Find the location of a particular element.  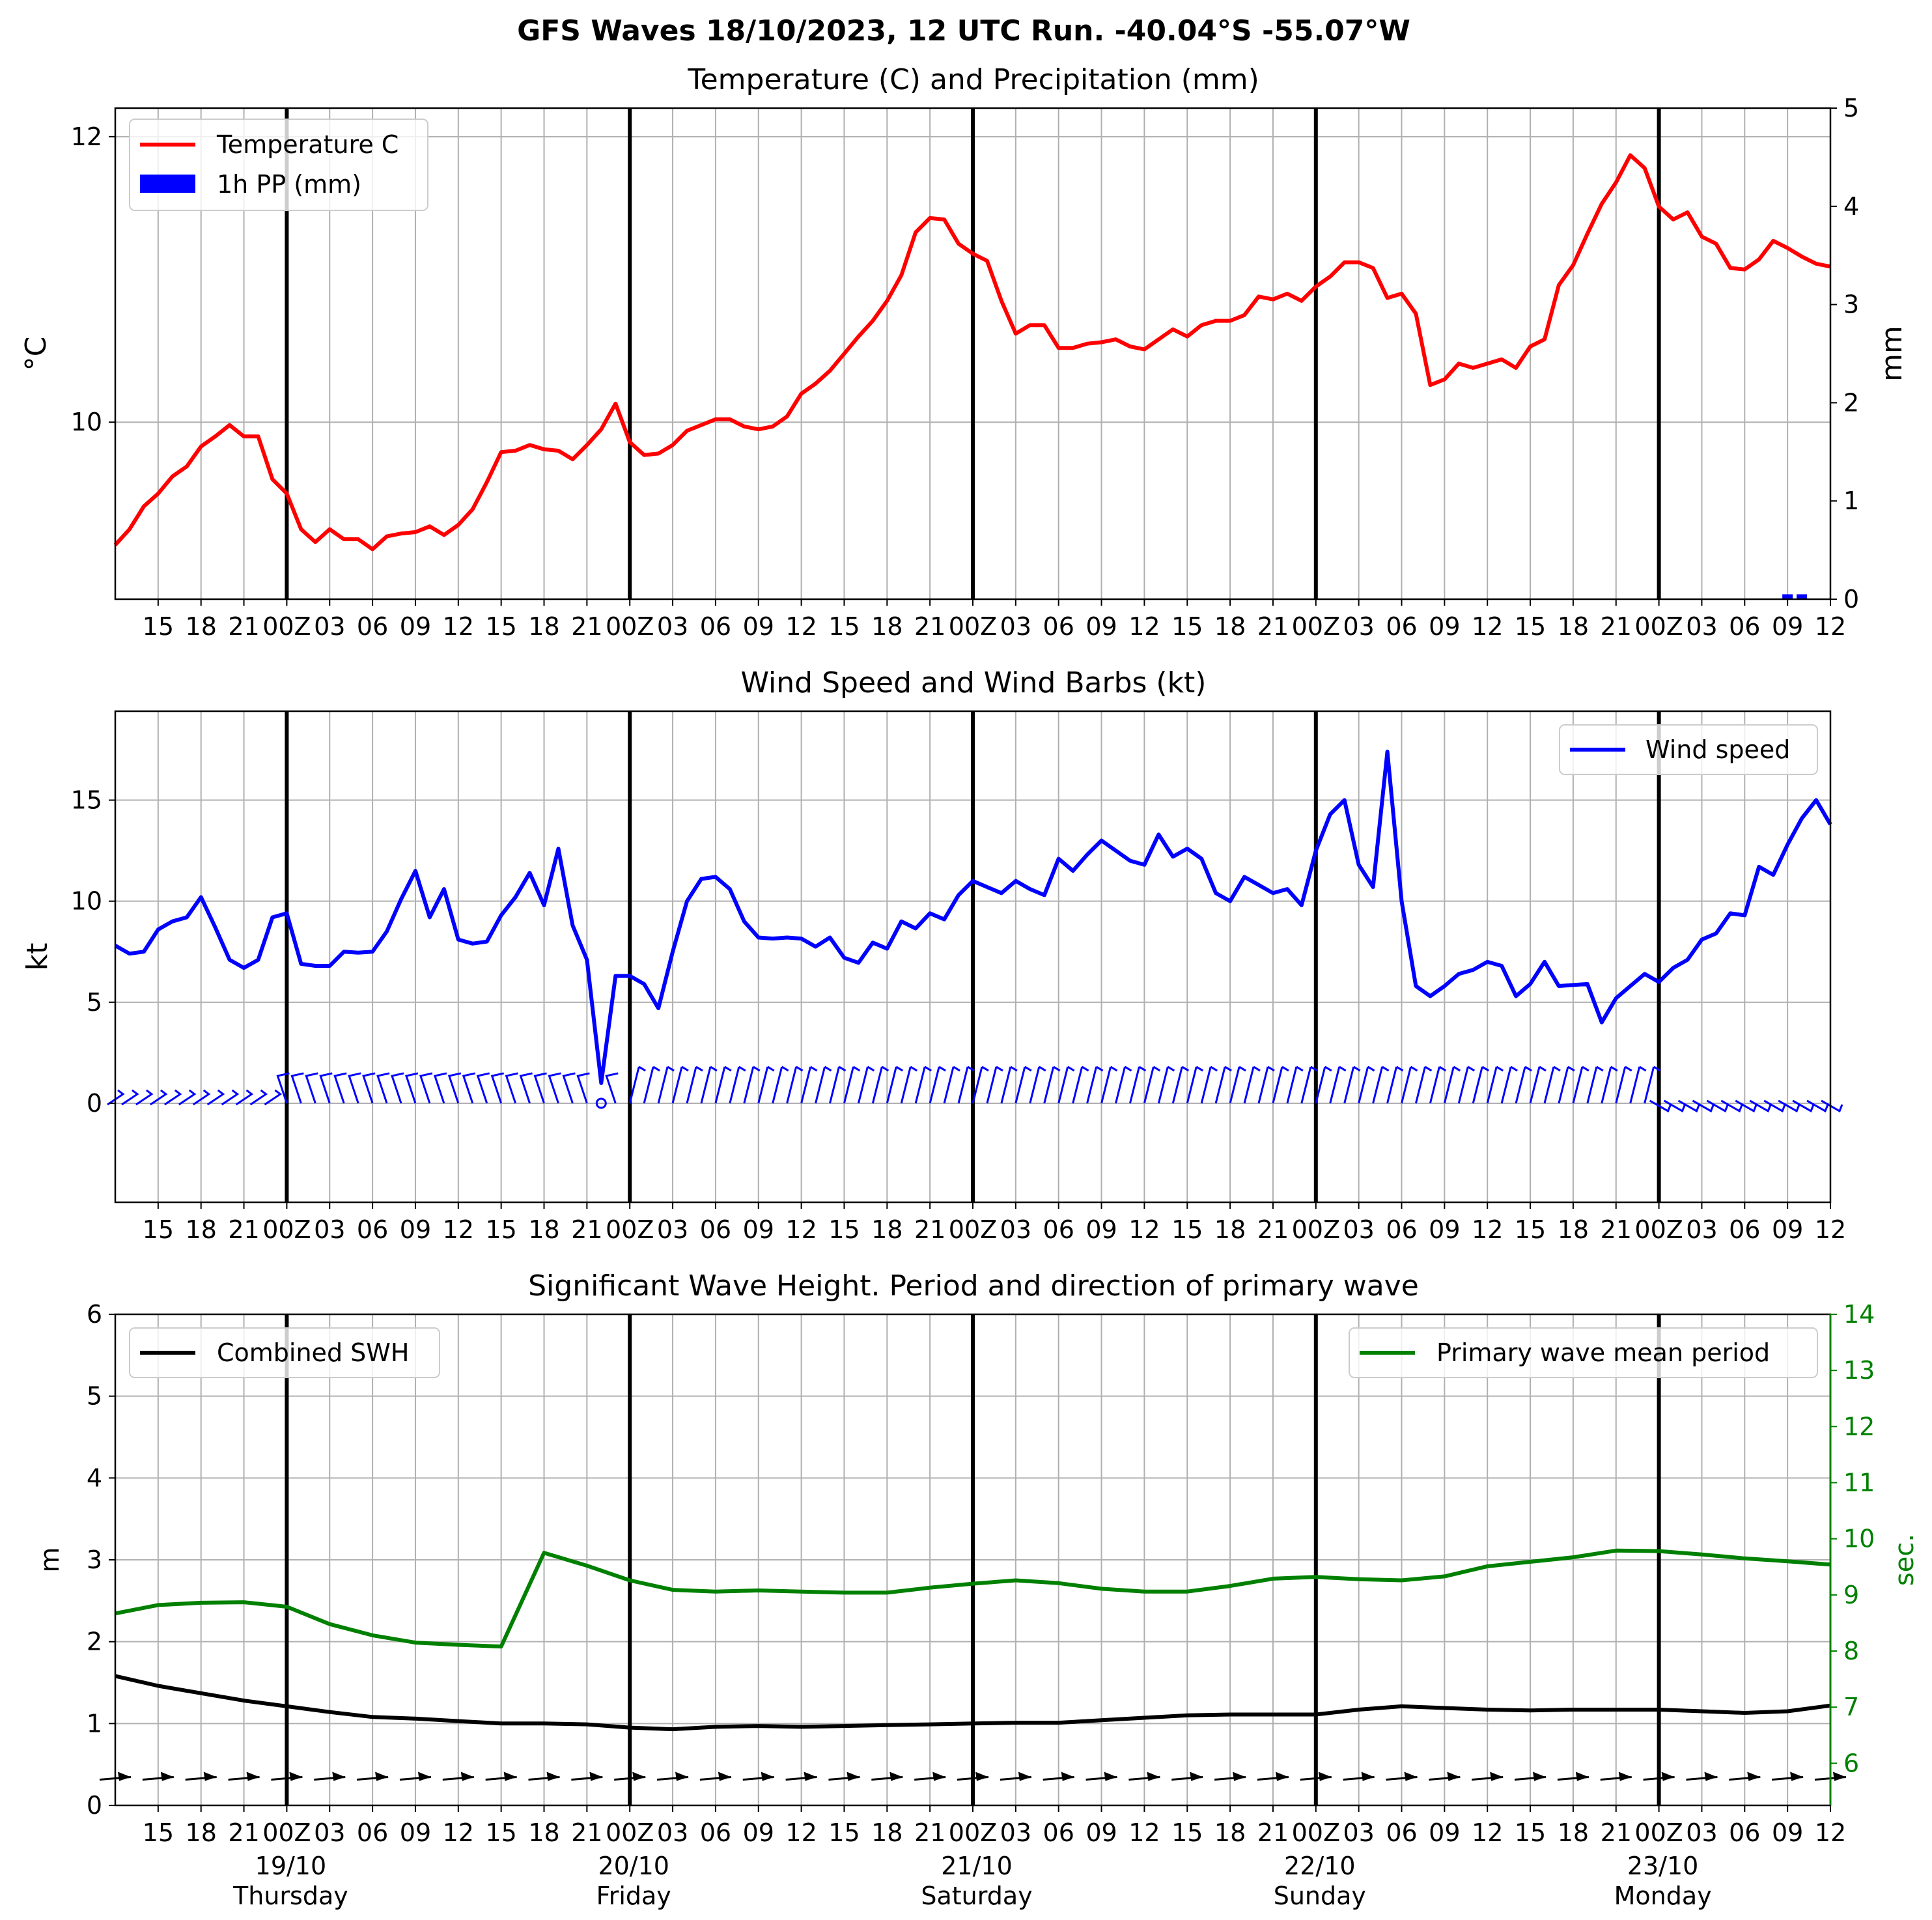

precipitation-bars is located at coordinates (1795, 596).